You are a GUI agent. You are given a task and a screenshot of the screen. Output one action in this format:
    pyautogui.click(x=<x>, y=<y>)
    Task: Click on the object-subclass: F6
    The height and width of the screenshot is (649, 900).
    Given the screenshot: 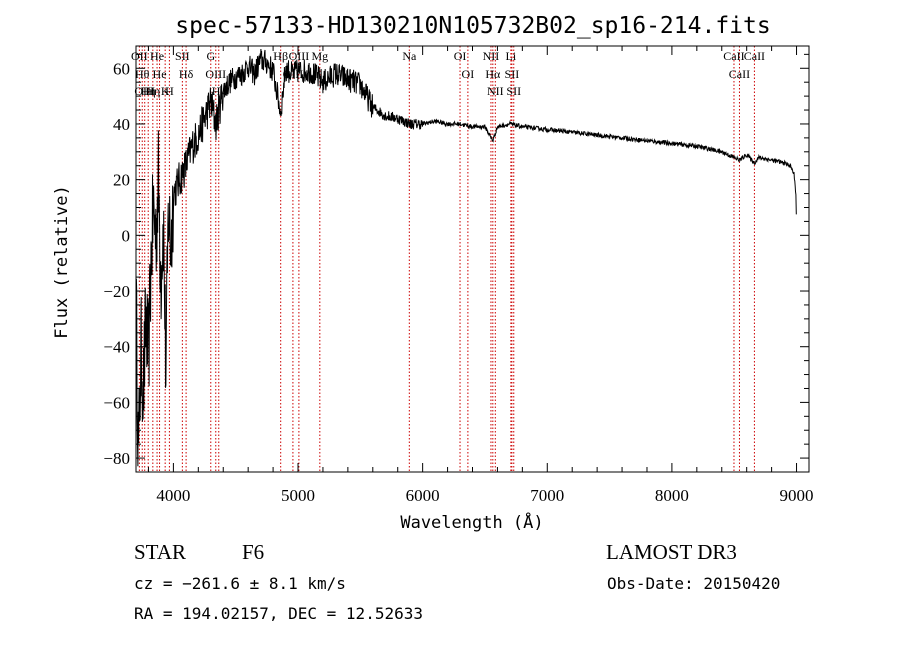 What is the action you would take?
    pyautogui.click(x=253, y=552)
    